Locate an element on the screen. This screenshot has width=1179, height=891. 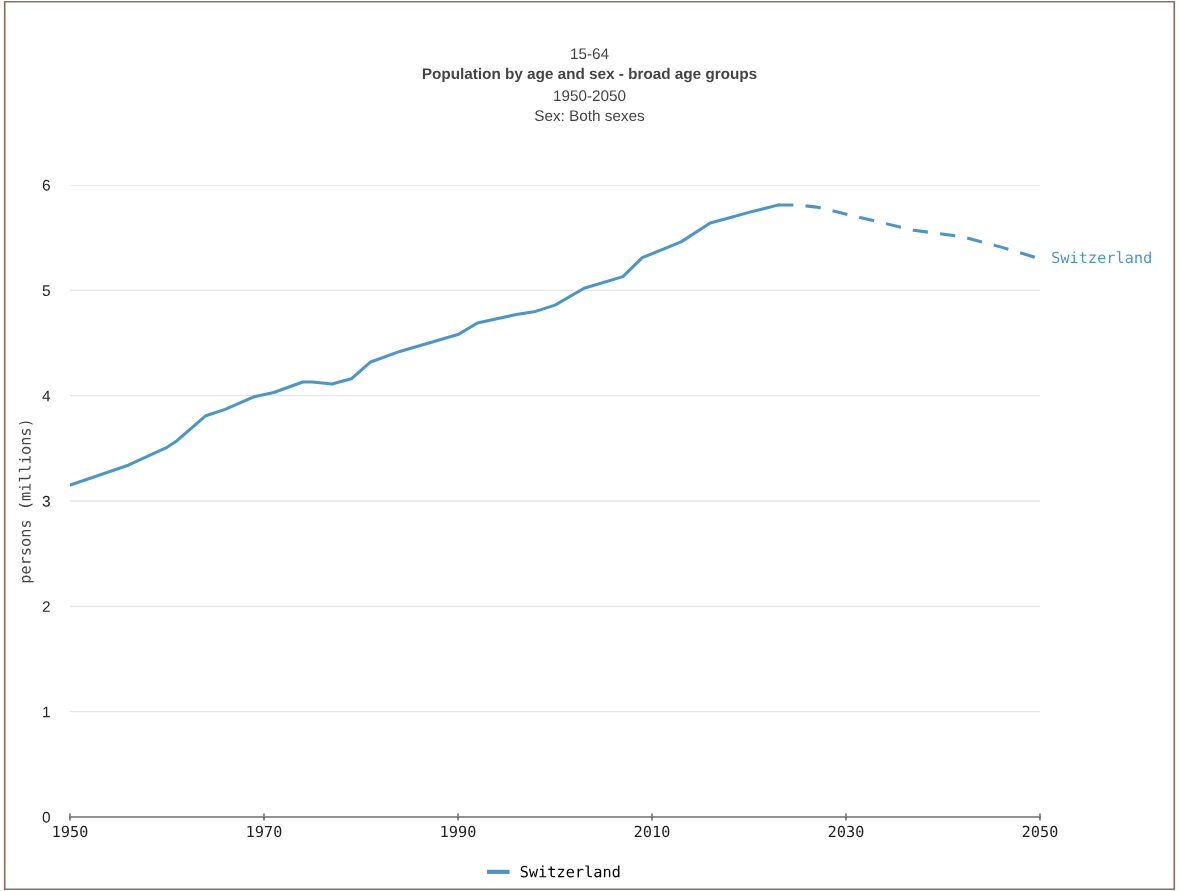
x-tick-label: 2010 is located at coordinates (652, 831).